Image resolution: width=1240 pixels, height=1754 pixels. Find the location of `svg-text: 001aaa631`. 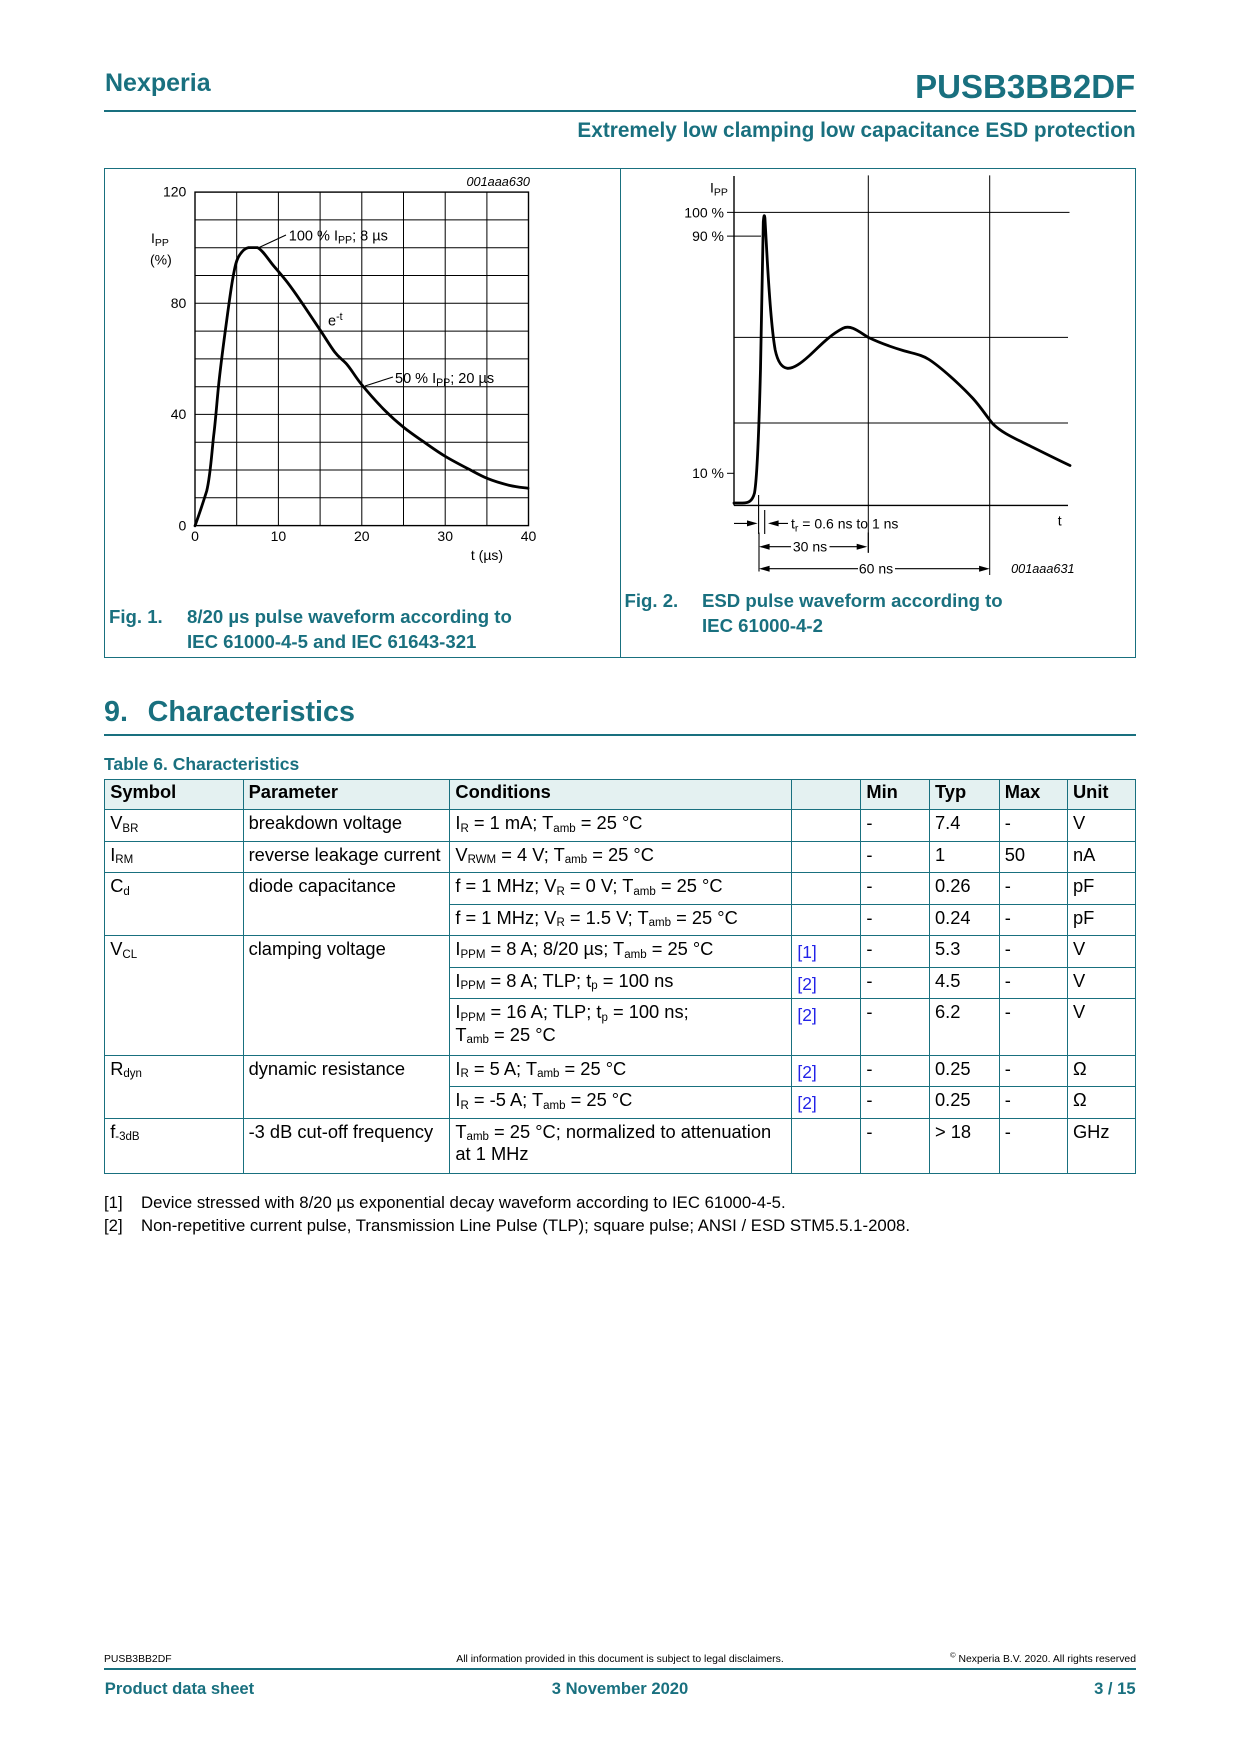

svg-text: 001aaa631 is located at coordinates (1043, 569).